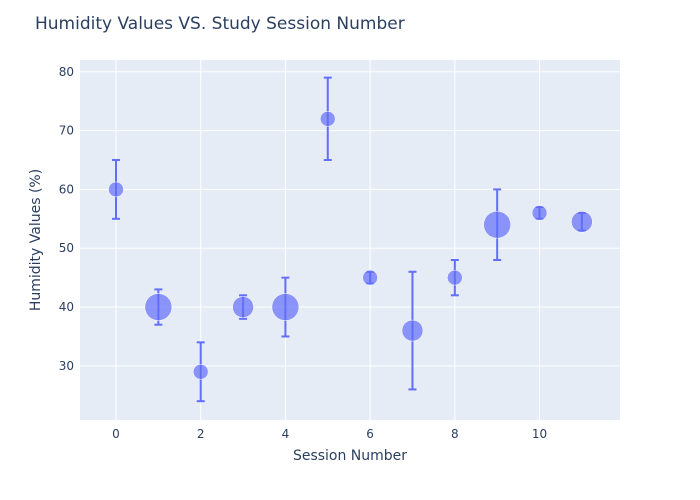 The width and height of the screenshot is (700, 500). What do you see at coordinates (36, 240) in the screenshot?
I see `y-axis-title: Humidity Values (%)` at bounding box center [36, 240].